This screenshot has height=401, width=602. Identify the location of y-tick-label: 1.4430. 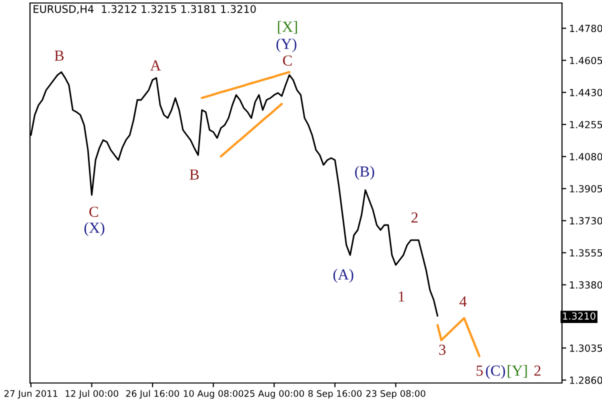
(586, 92).